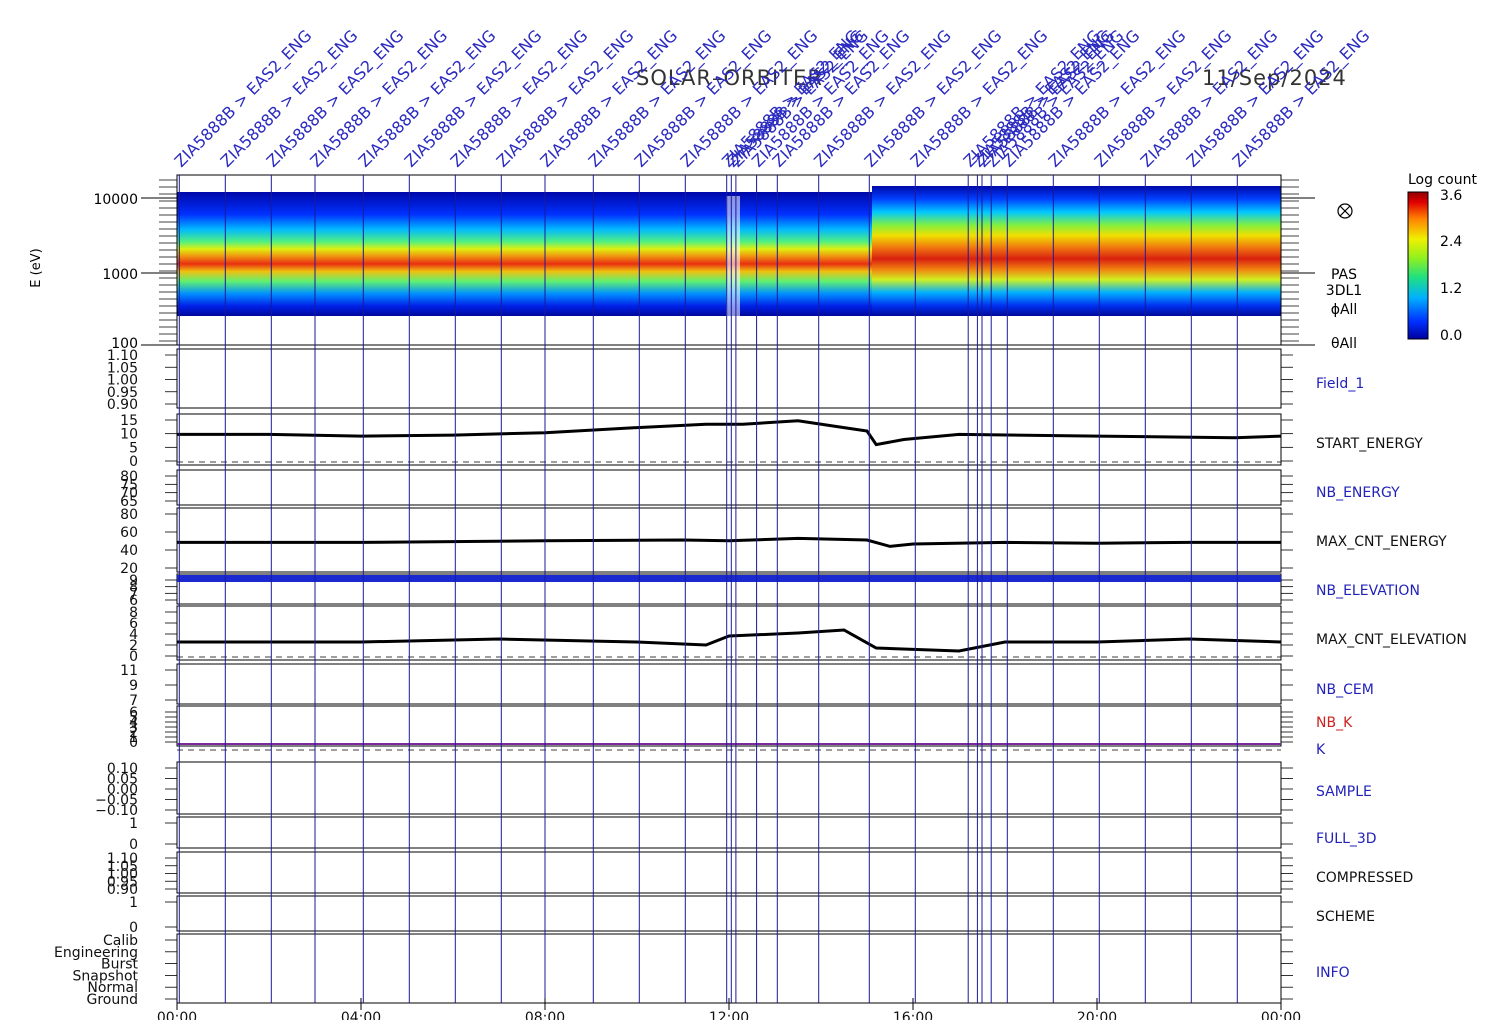 This screenshot has width=1512, height=1020. I want to click on panel-scheme: 1 0 SCHEME, so click(752, 915).